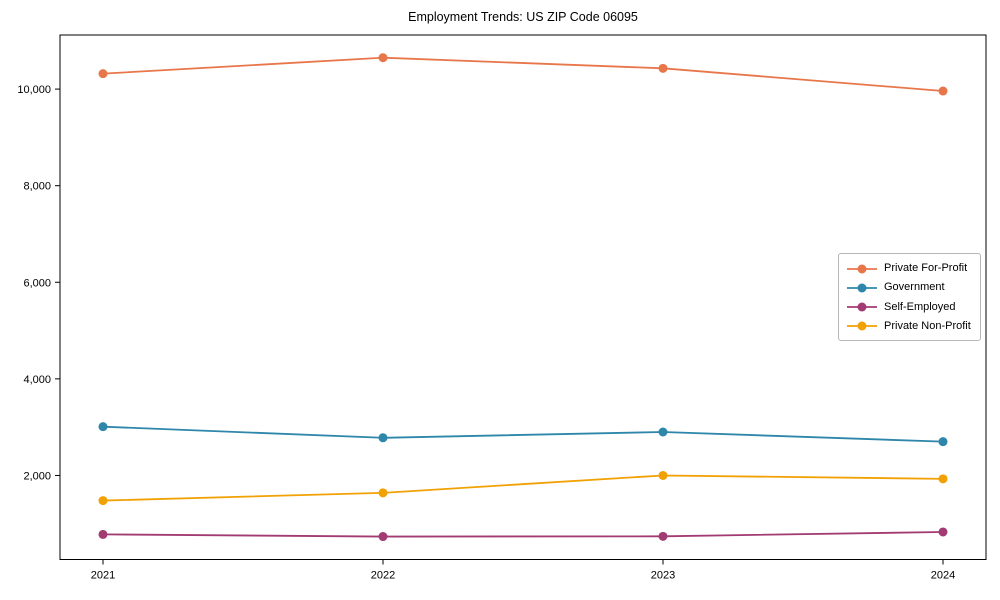 The height and width of the screenshot is (600, 1000). What do you see at coordinates (523, 488) in the screenshot?
I see `series-line-private-non-profit` at bounding box center [523, 488].